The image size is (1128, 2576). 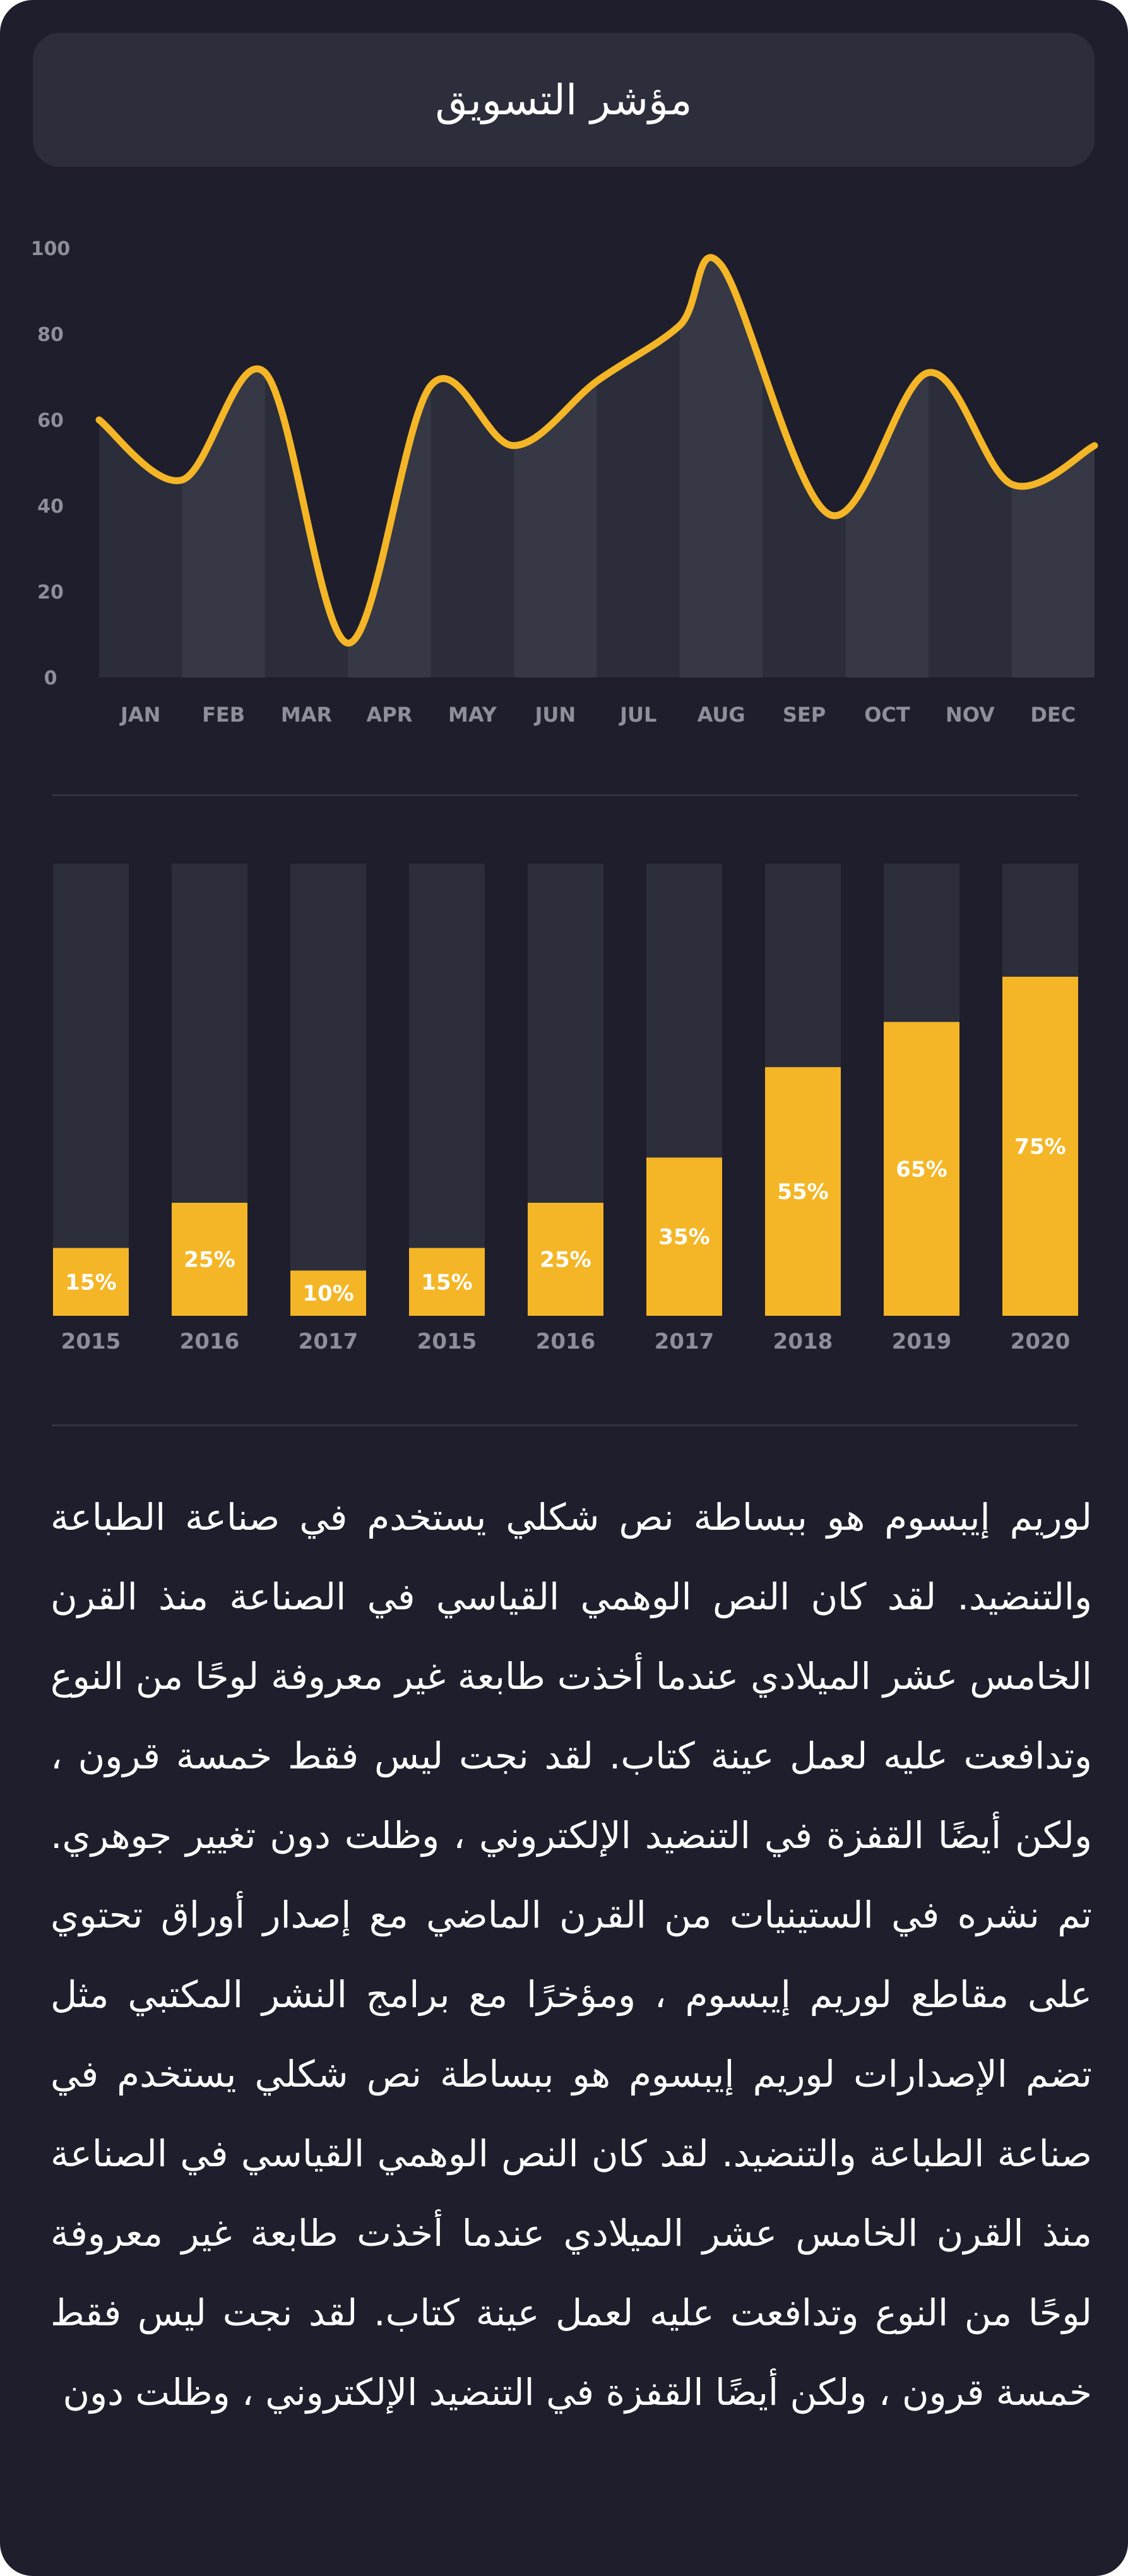 I want to click on y-tick-label: 100, so click(x=51, y=249).